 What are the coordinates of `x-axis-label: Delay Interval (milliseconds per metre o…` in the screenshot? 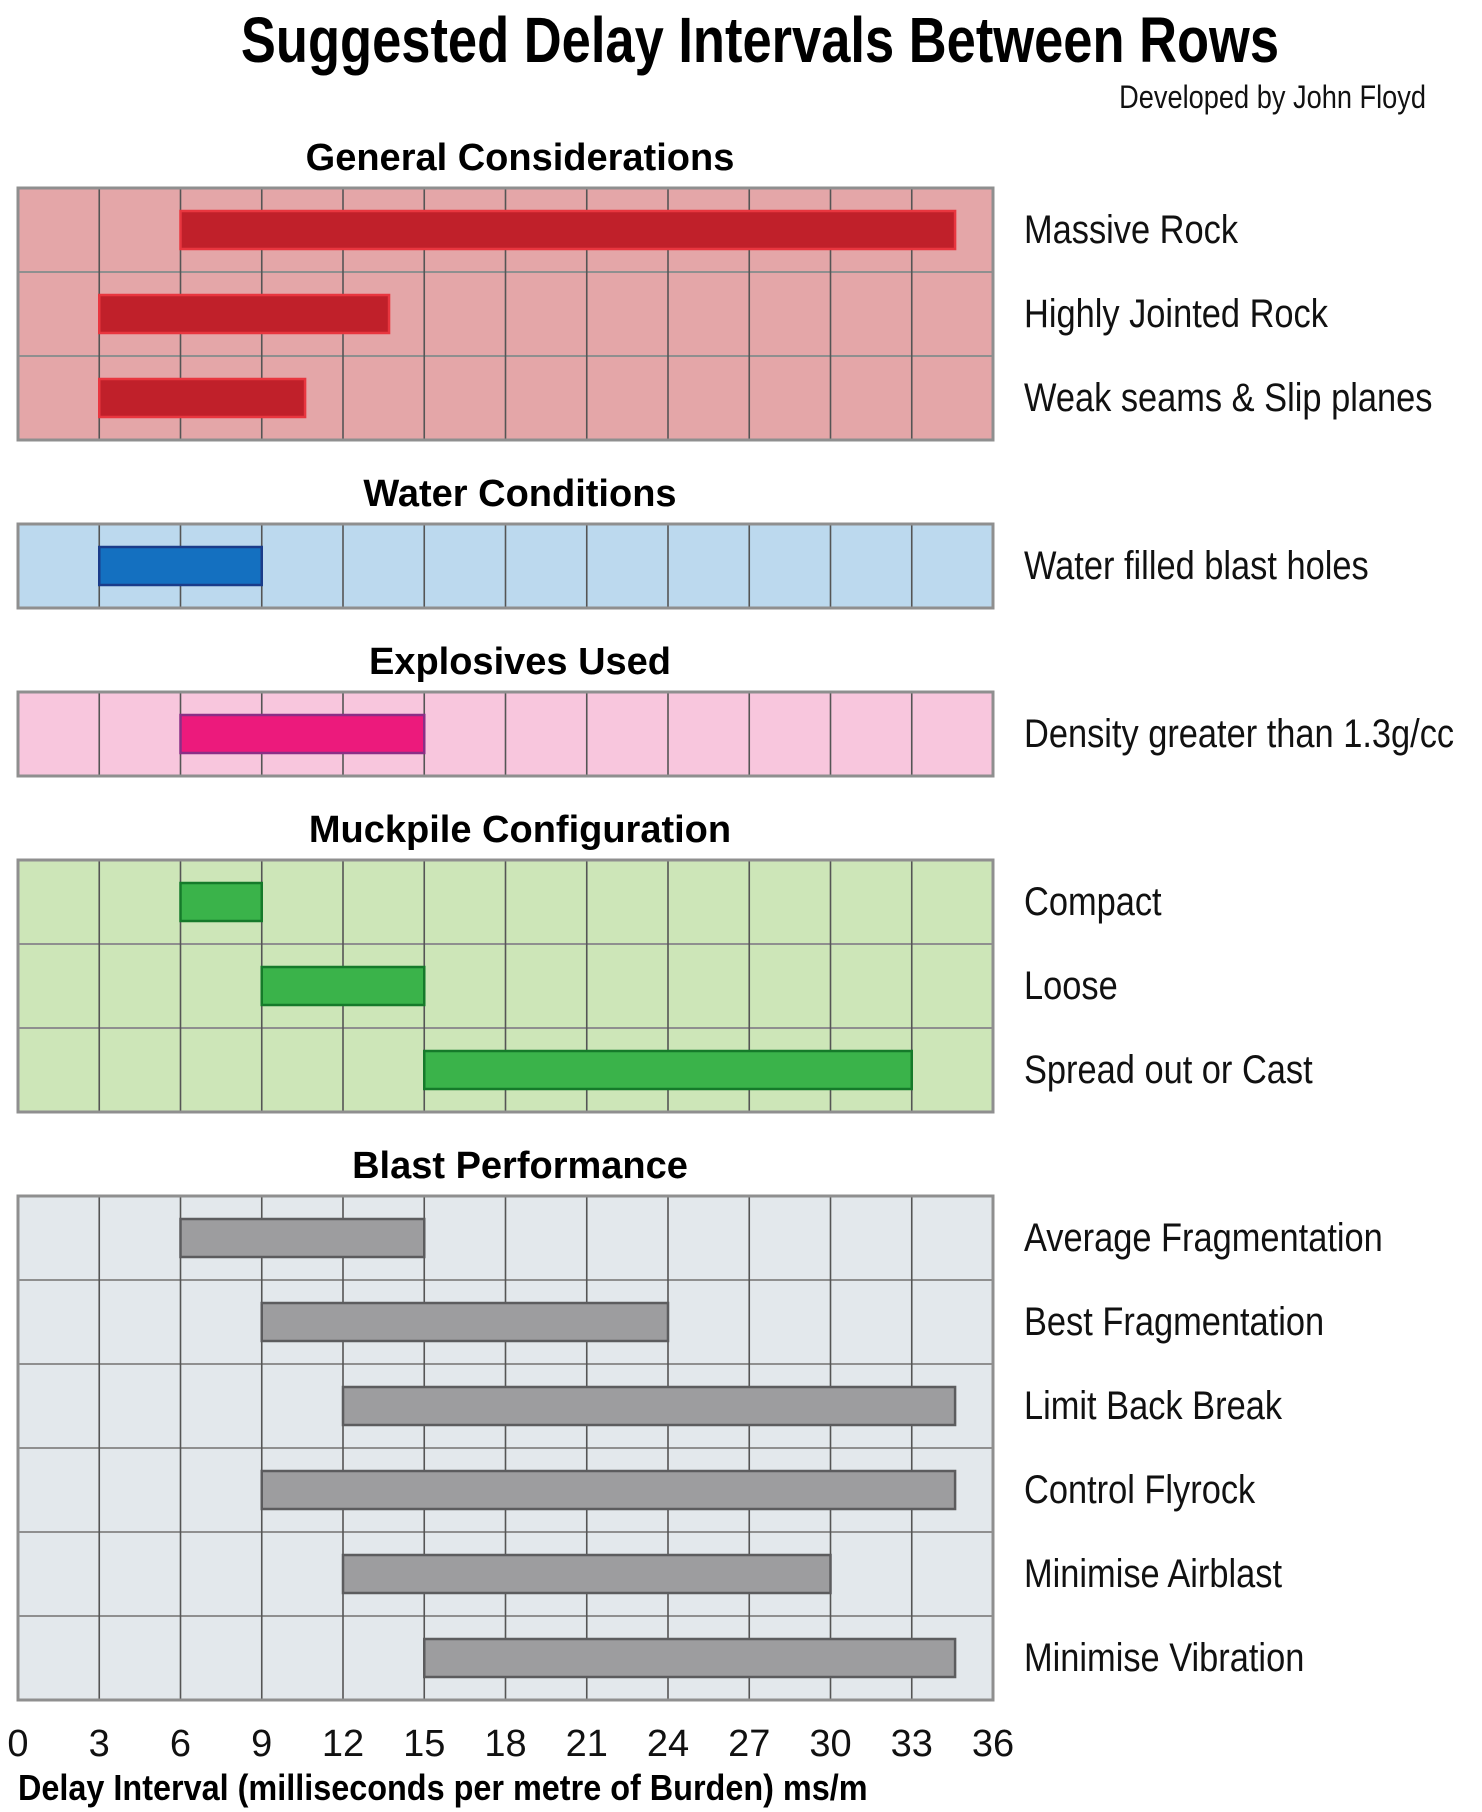 It's located at (443, 1788).